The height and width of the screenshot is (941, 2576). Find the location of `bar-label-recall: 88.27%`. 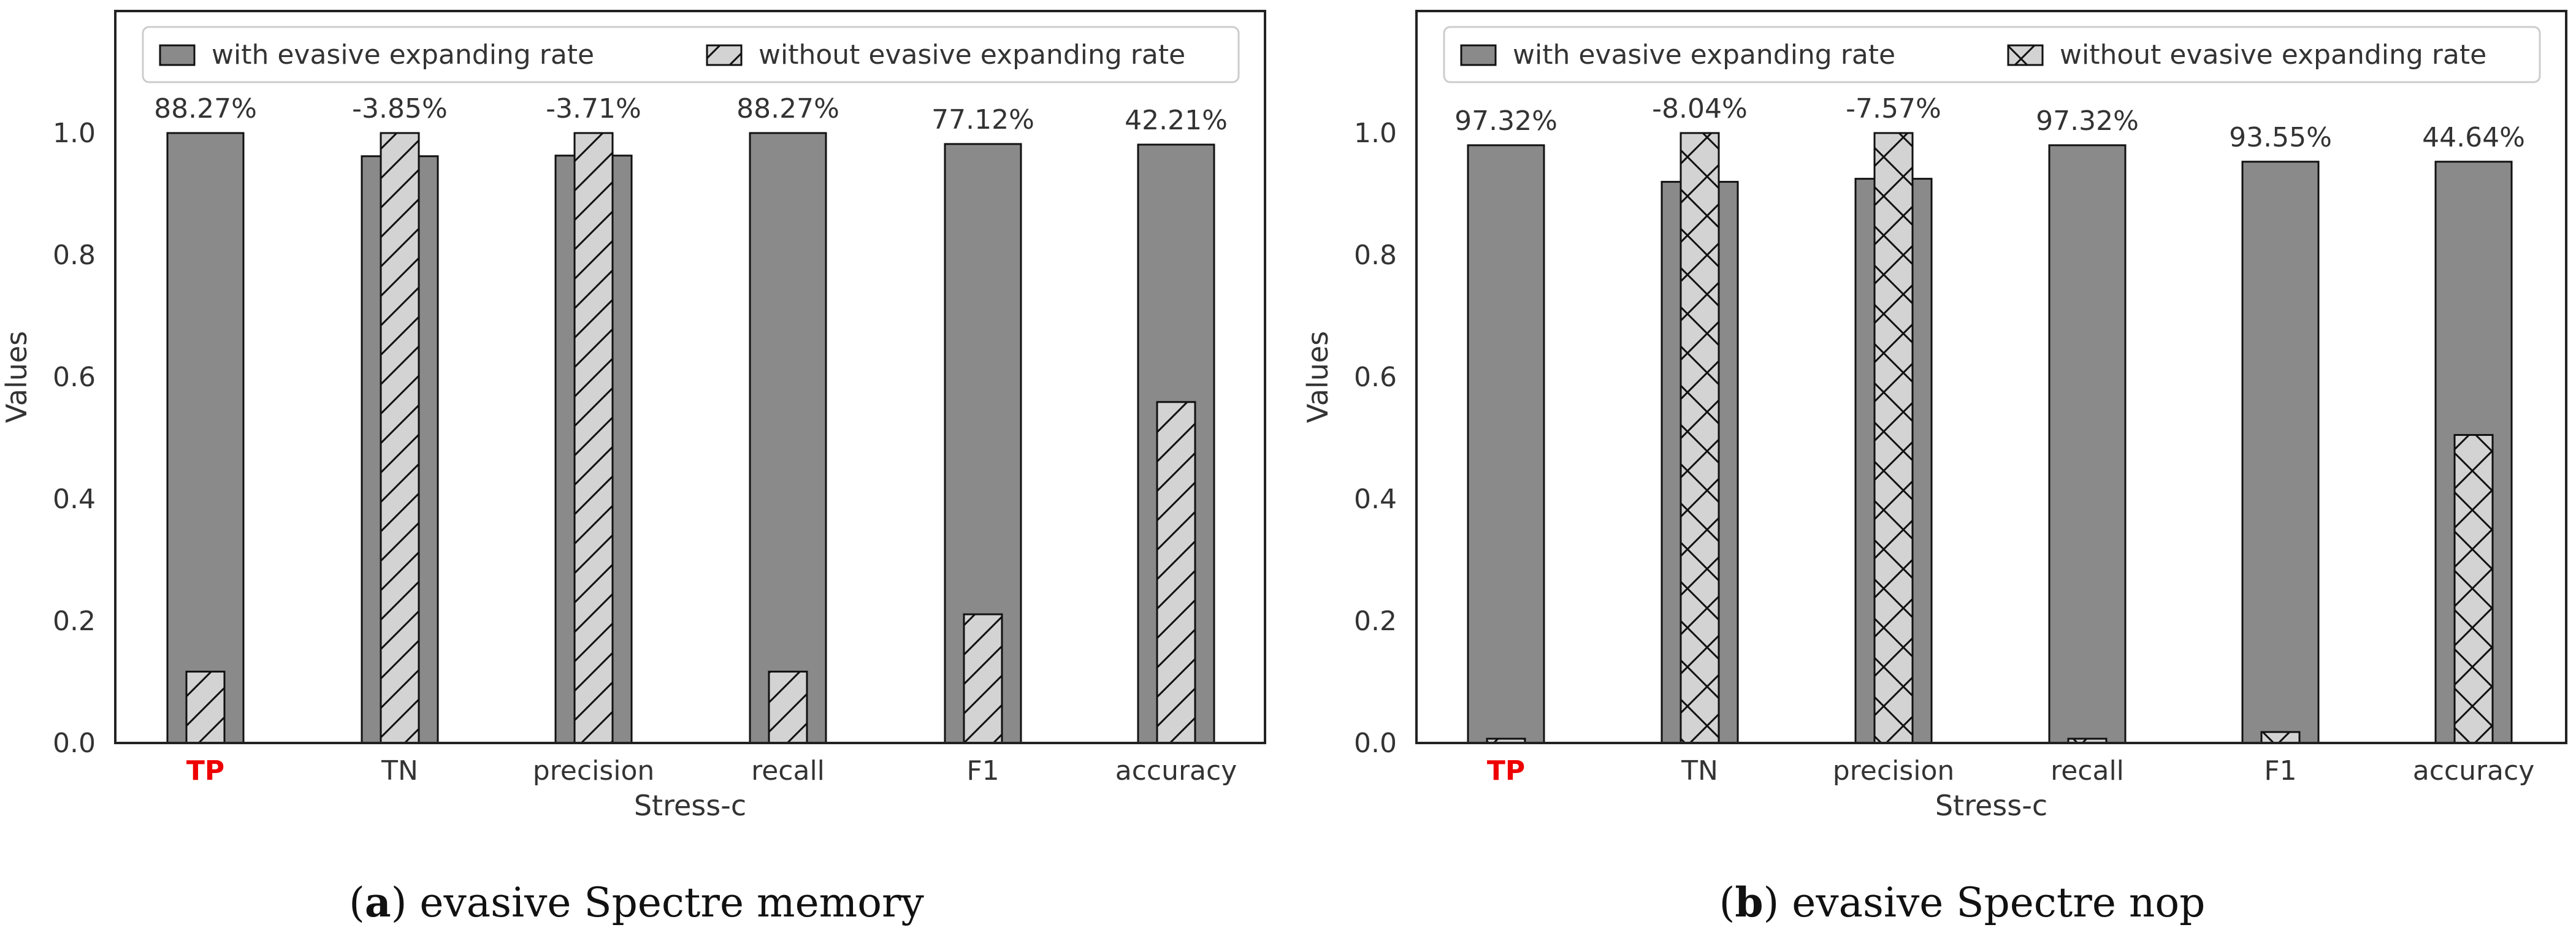

bar-label-recall: 88.27% is located at coordinates (787, 108).